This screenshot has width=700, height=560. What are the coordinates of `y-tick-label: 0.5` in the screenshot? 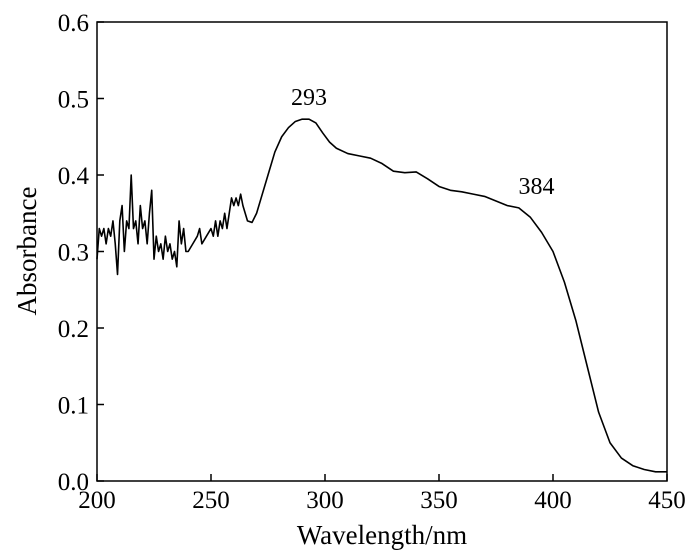 It's located at (73, 100).